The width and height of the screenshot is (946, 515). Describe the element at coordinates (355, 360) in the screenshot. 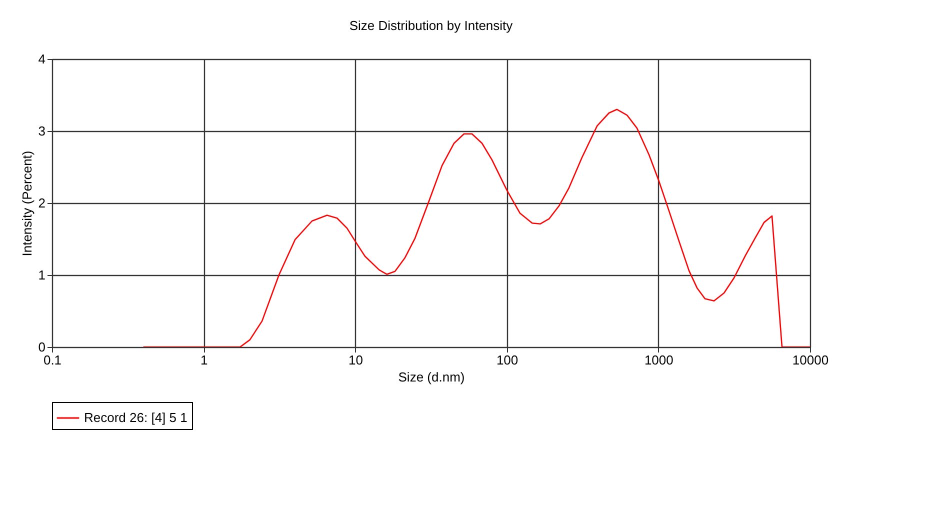

I see `x-tick-label: 10` at that location.